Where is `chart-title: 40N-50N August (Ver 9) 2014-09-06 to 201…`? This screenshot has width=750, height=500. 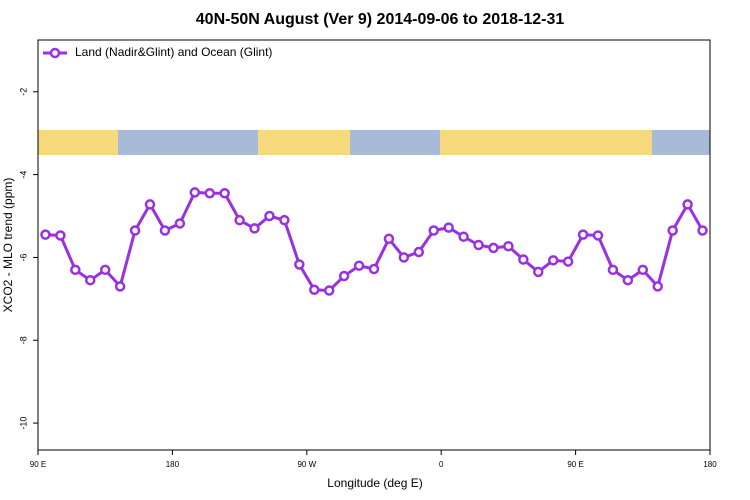
chart-title: 40N-50N August (Ver 9) 2014-09-06 to 201… is located at coordinates (380, 19).